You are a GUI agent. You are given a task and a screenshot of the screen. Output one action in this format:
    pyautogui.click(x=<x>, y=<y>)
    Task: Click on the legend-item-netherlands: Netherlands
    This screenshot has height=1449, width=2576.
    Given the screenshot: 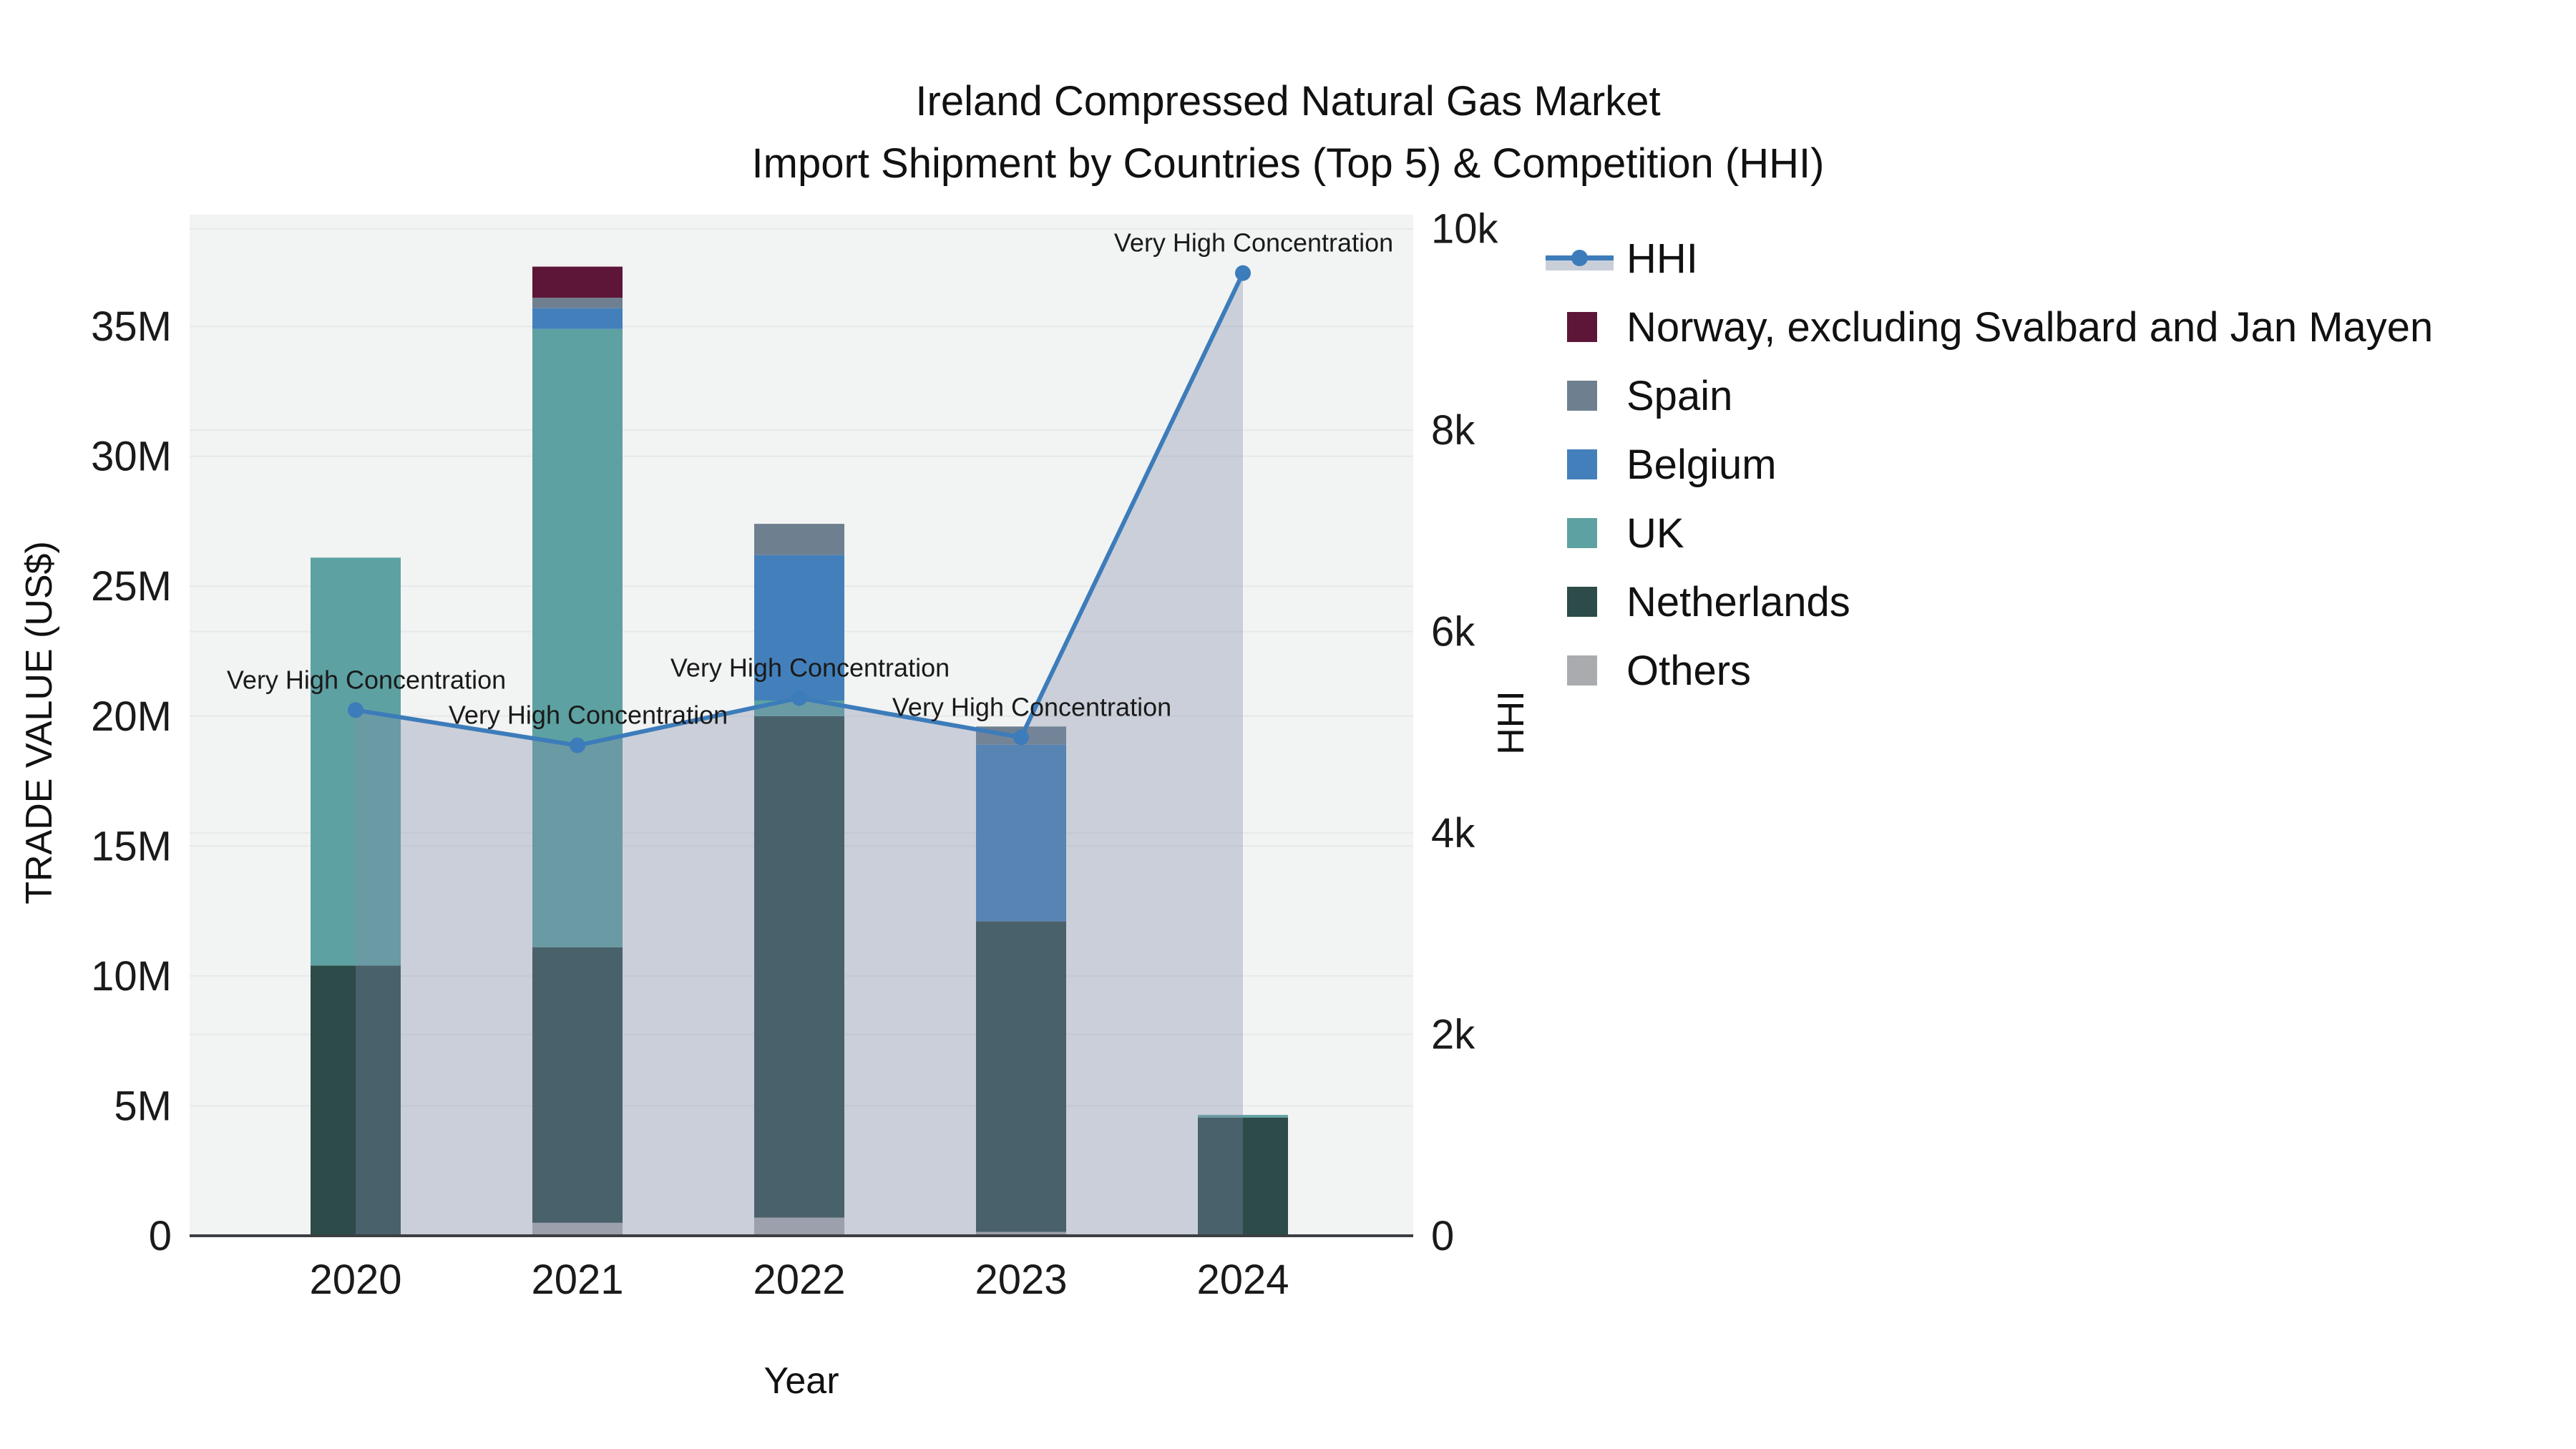 What is the action you would take?
    pyautogui.click(x=1989, y=601)
    